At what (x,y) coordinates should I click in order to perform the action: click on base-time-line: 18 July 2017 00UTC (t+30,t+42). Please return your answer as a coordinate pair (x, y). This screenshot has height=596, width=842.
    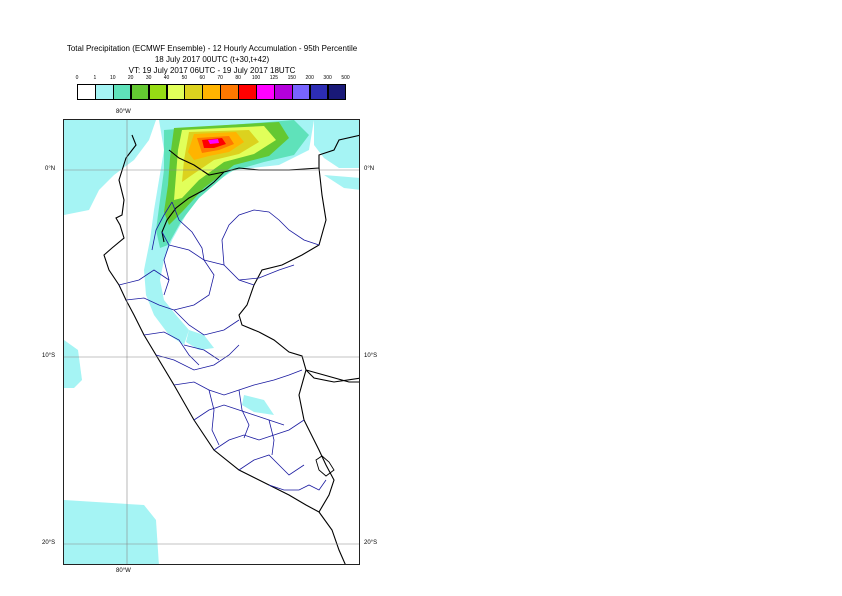
    Looking at the image, I should click on (212, 59).